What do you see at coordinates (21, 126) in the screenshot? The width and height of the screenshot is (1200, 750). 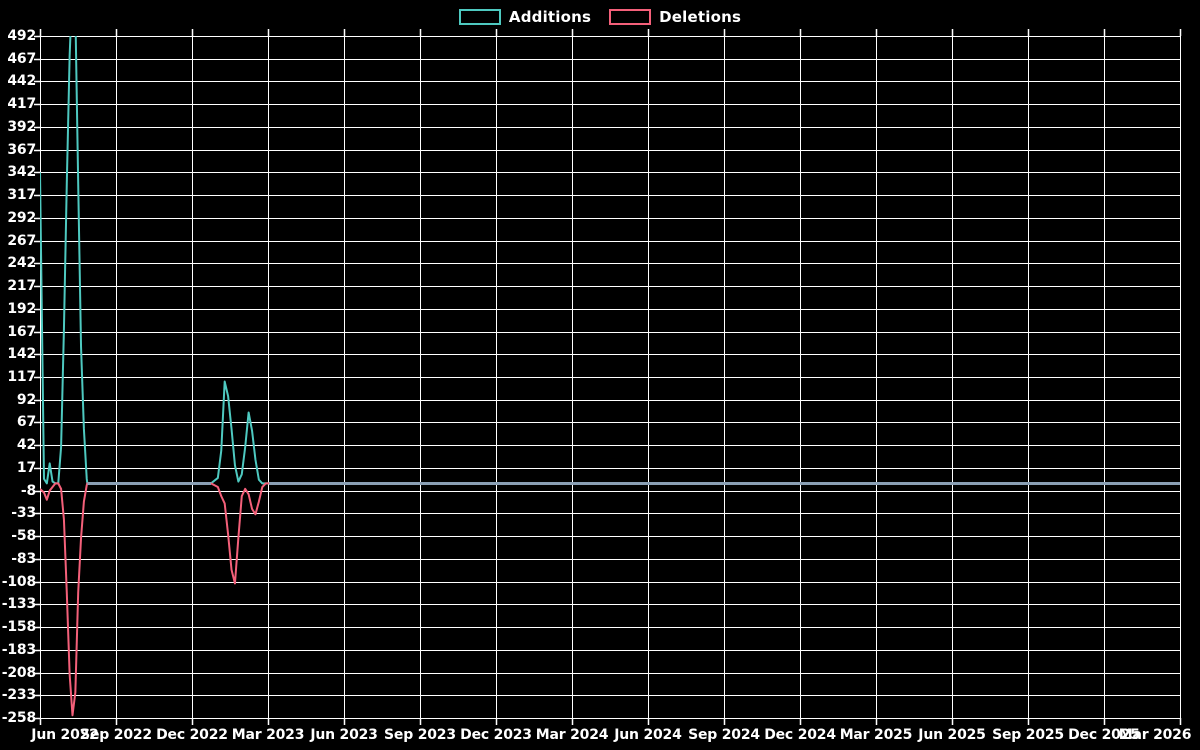 I see `y-axis-tick-label: 392` at bounding box center [21, 126].